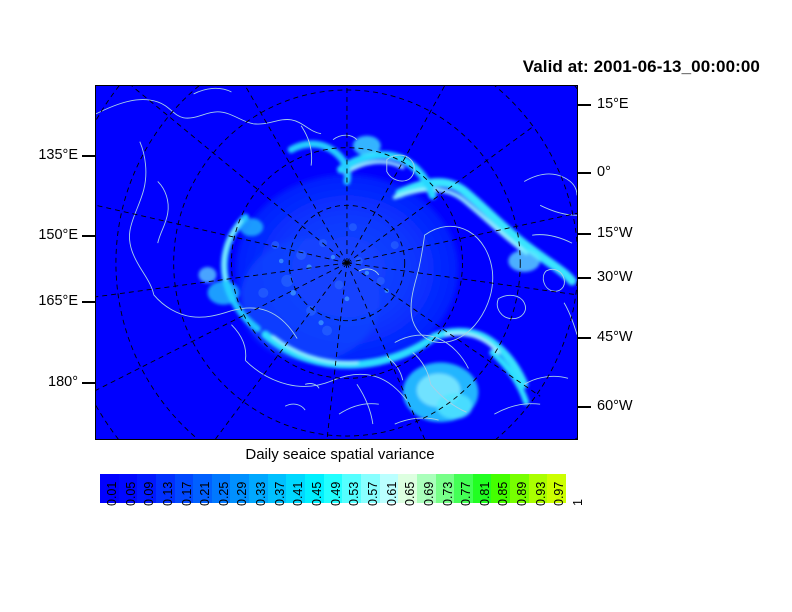  Describe the element at coordinates (340, 454) in the screenshot. I see `plot-caption-text: Daily seaice spatial variance` at that location.